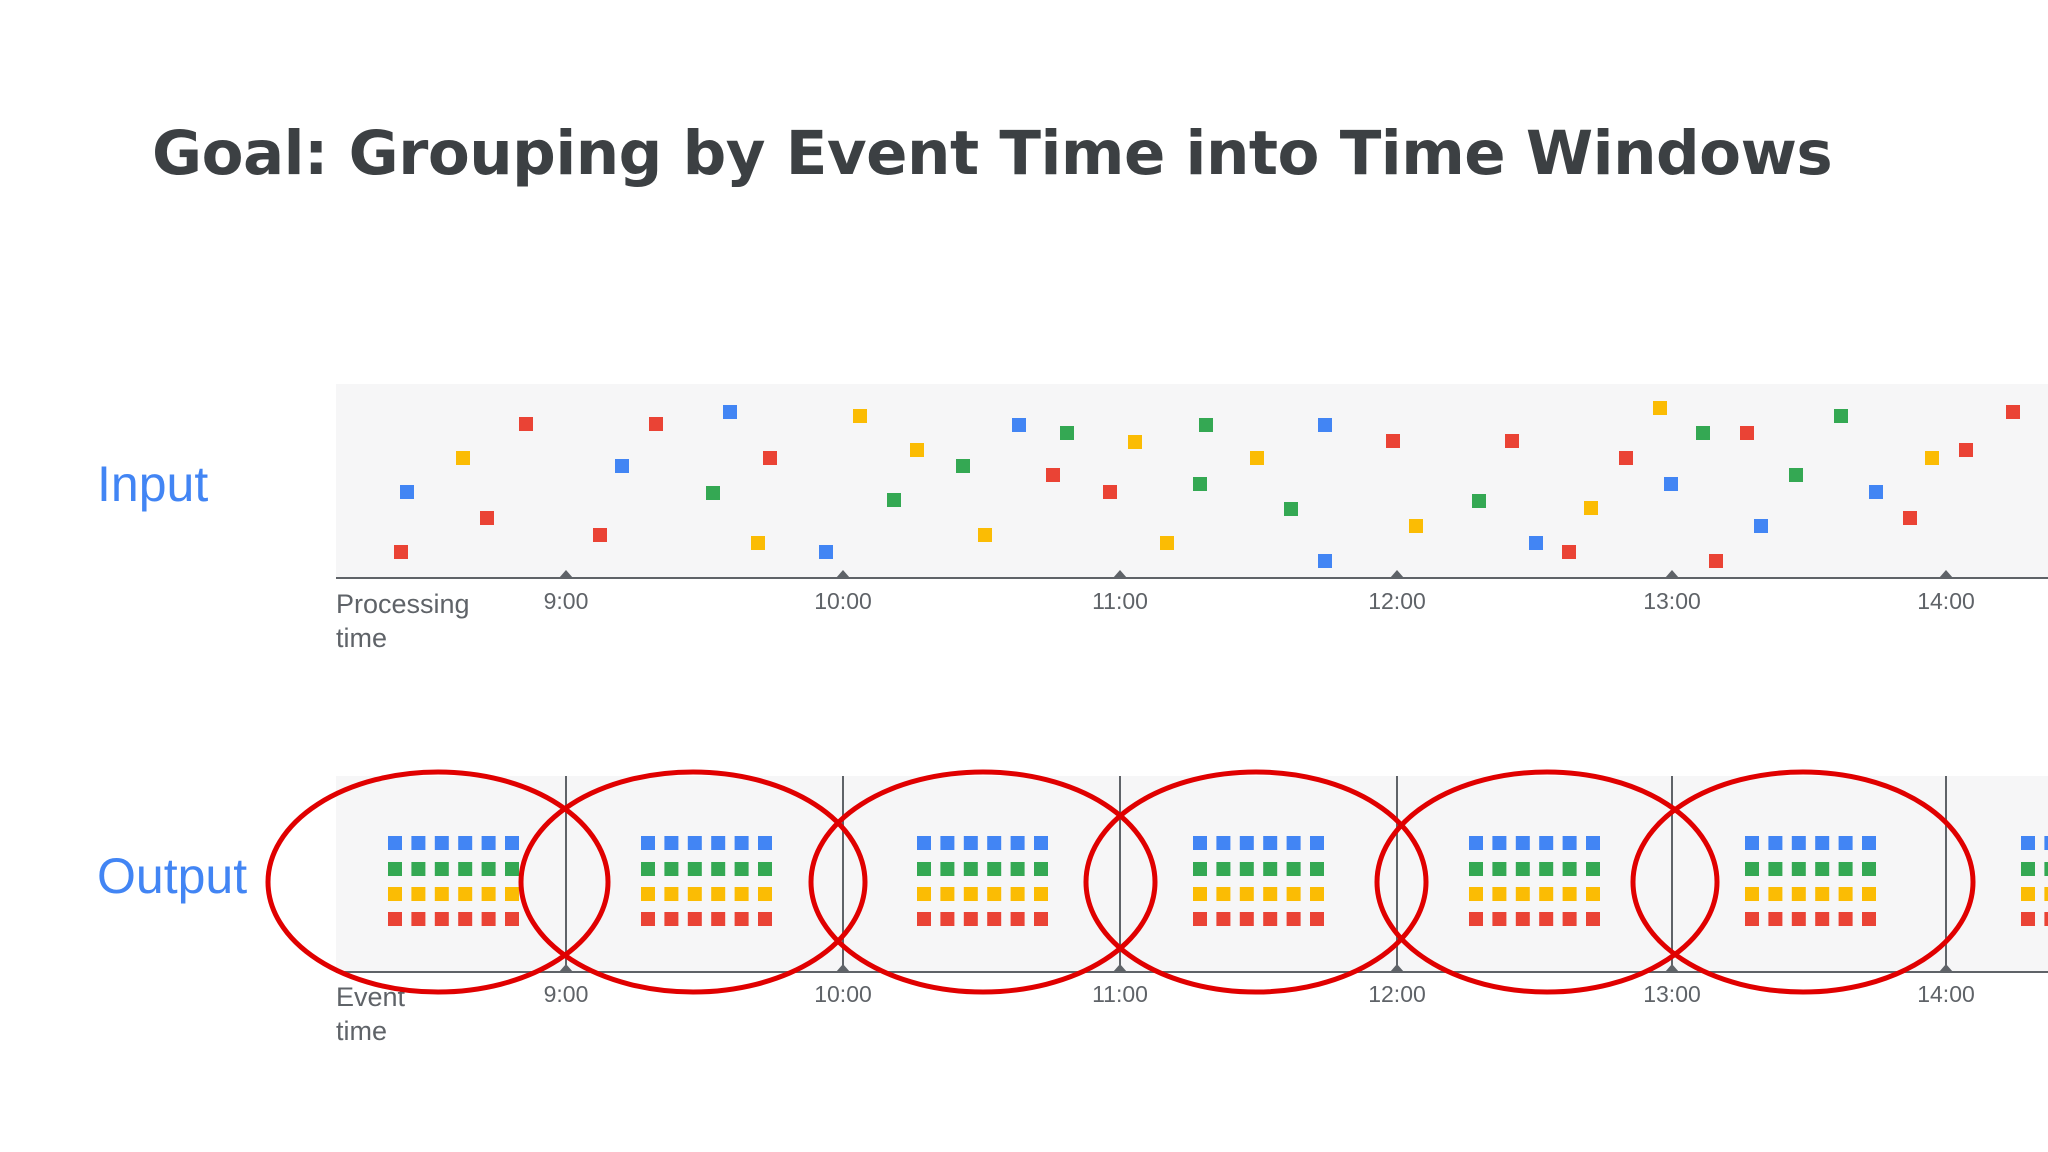  Describe the element at coordinates (153, 484) in the screenshot. I see `input-label: Input` at that location.